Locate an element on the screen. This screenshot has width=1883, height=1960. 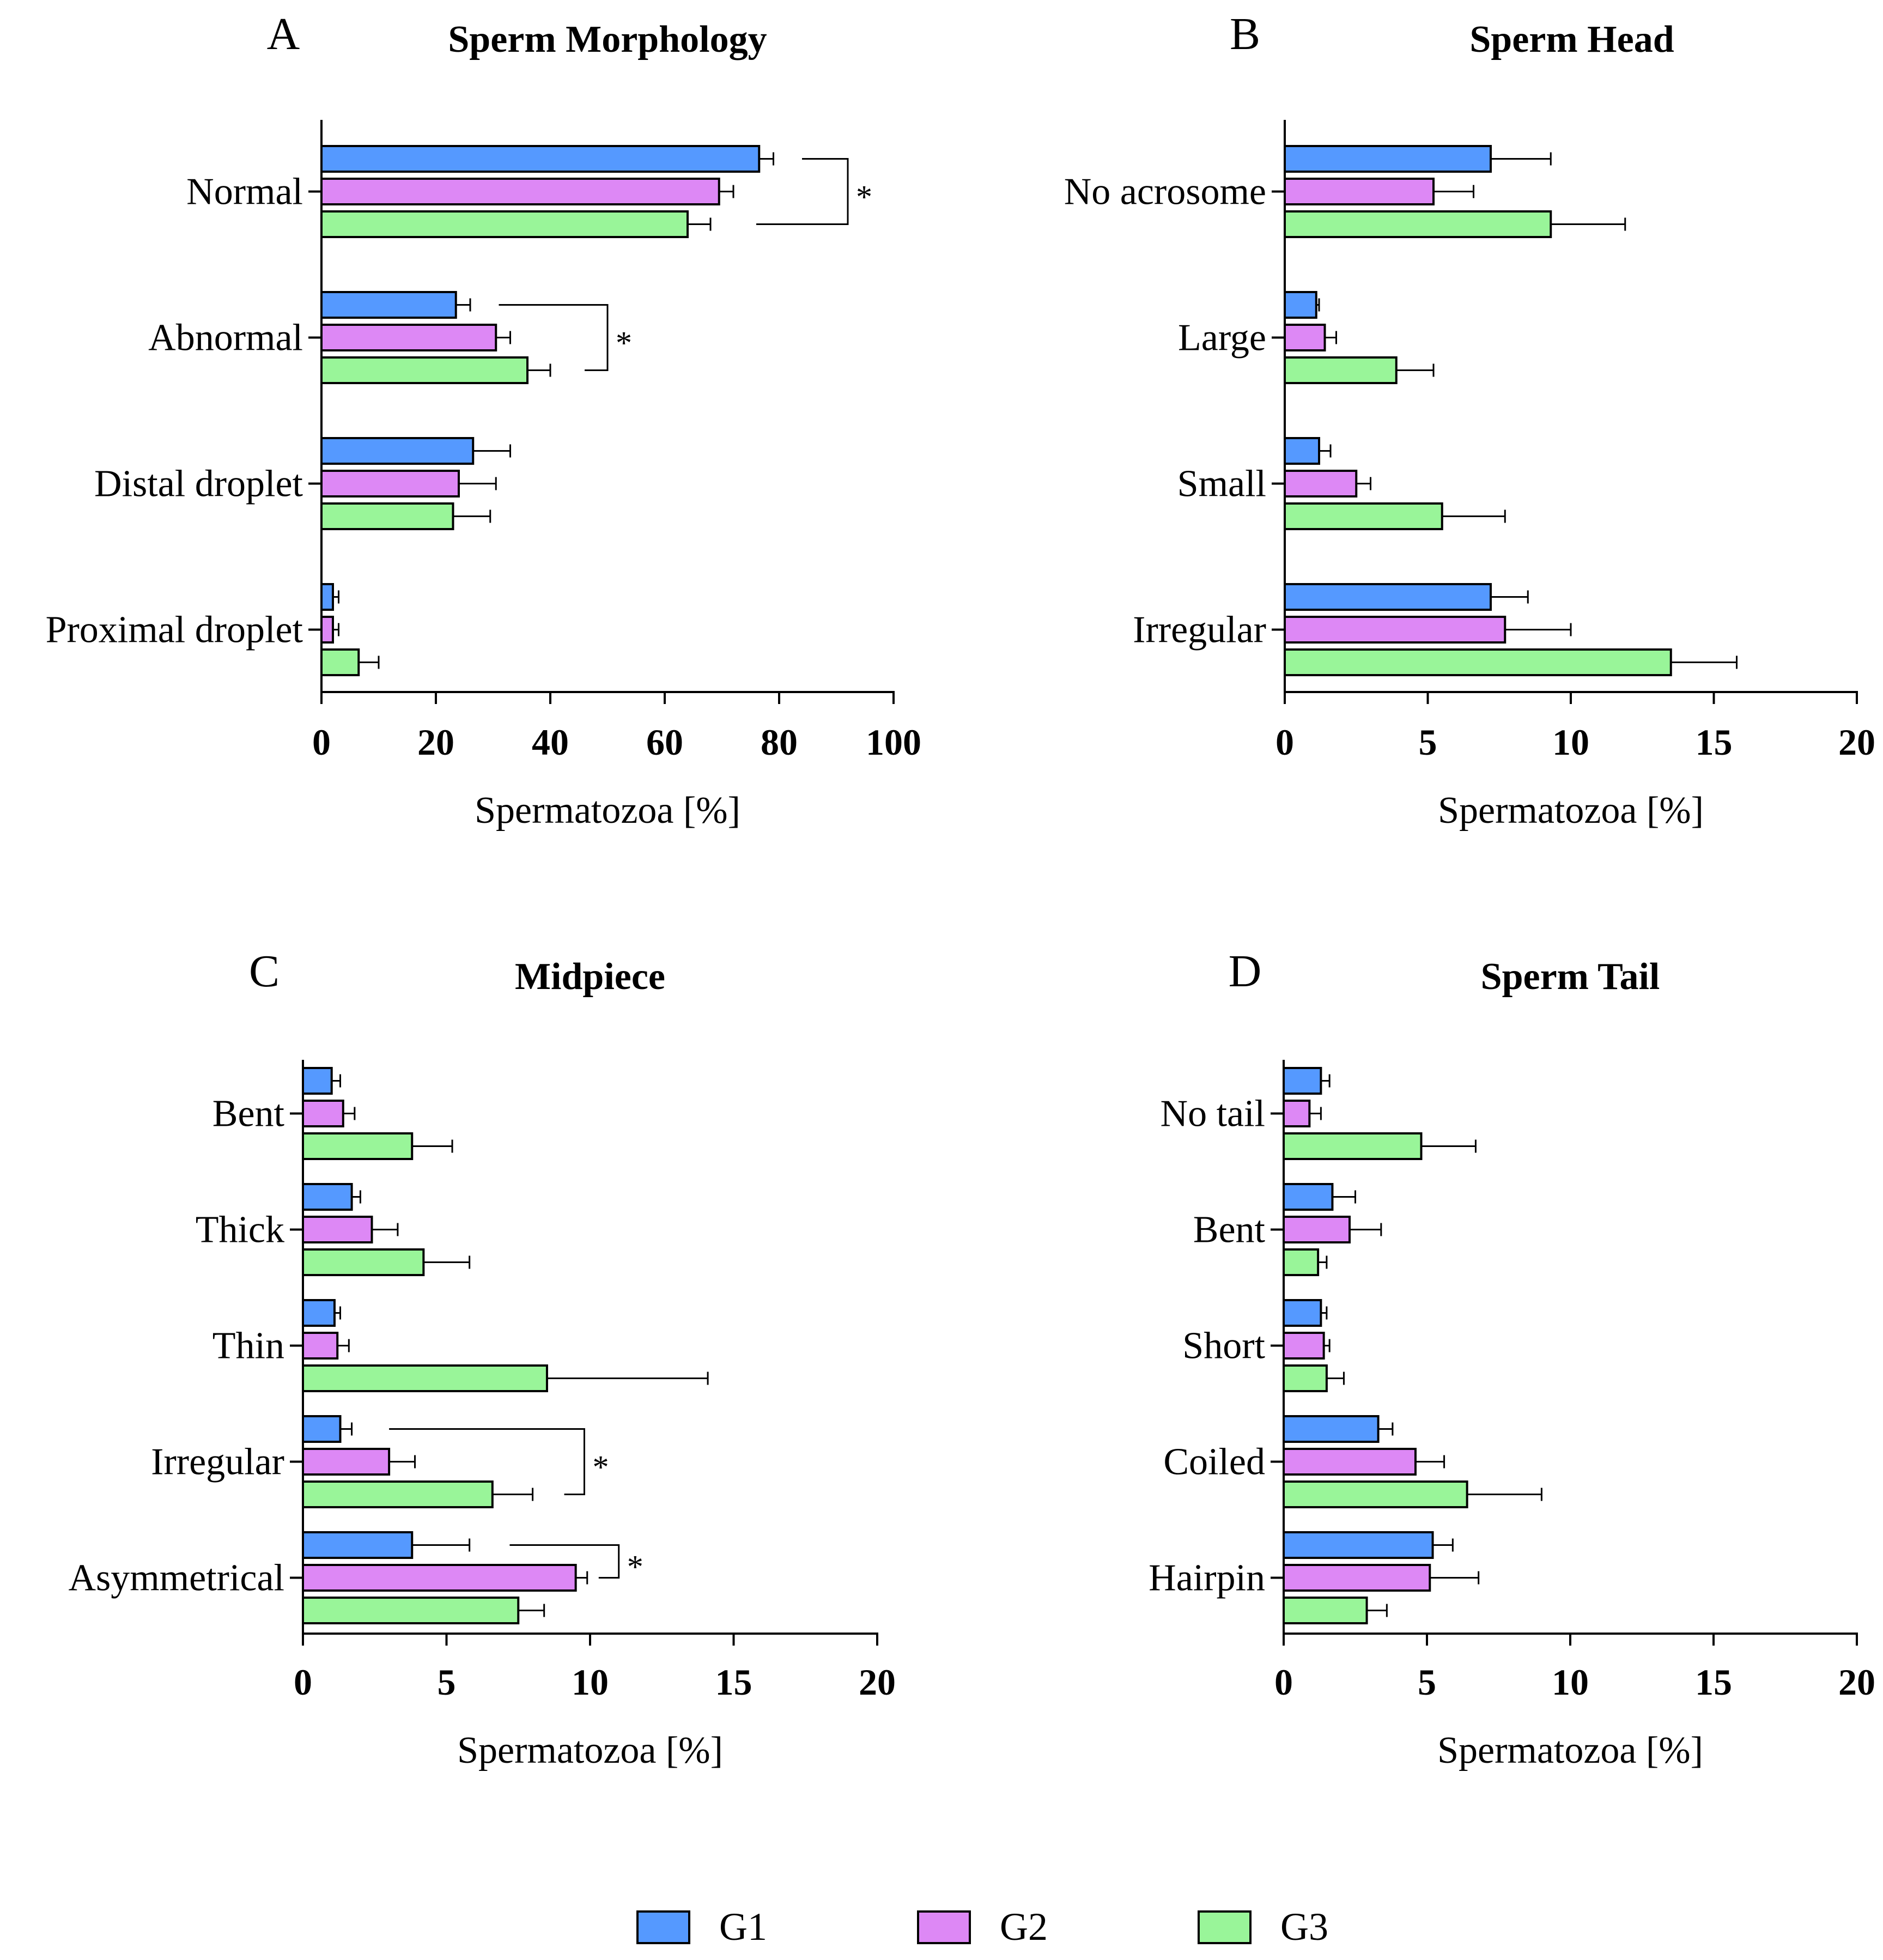
panel-title: Midpiece is located at coordinates (590, 977).